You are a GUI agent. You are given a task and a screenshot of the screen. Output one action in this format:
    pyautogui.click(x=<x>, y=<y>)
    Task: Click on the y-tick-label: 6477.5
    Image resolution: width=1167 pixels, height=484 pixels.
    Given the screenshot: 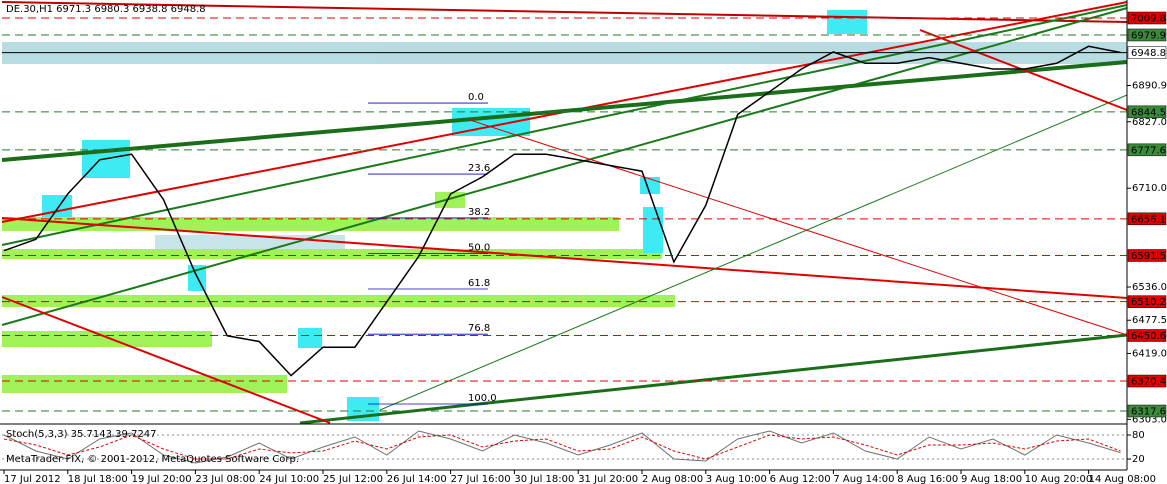 What is the action you would take?
    pyautogui.click(x=1149, y=320)
    